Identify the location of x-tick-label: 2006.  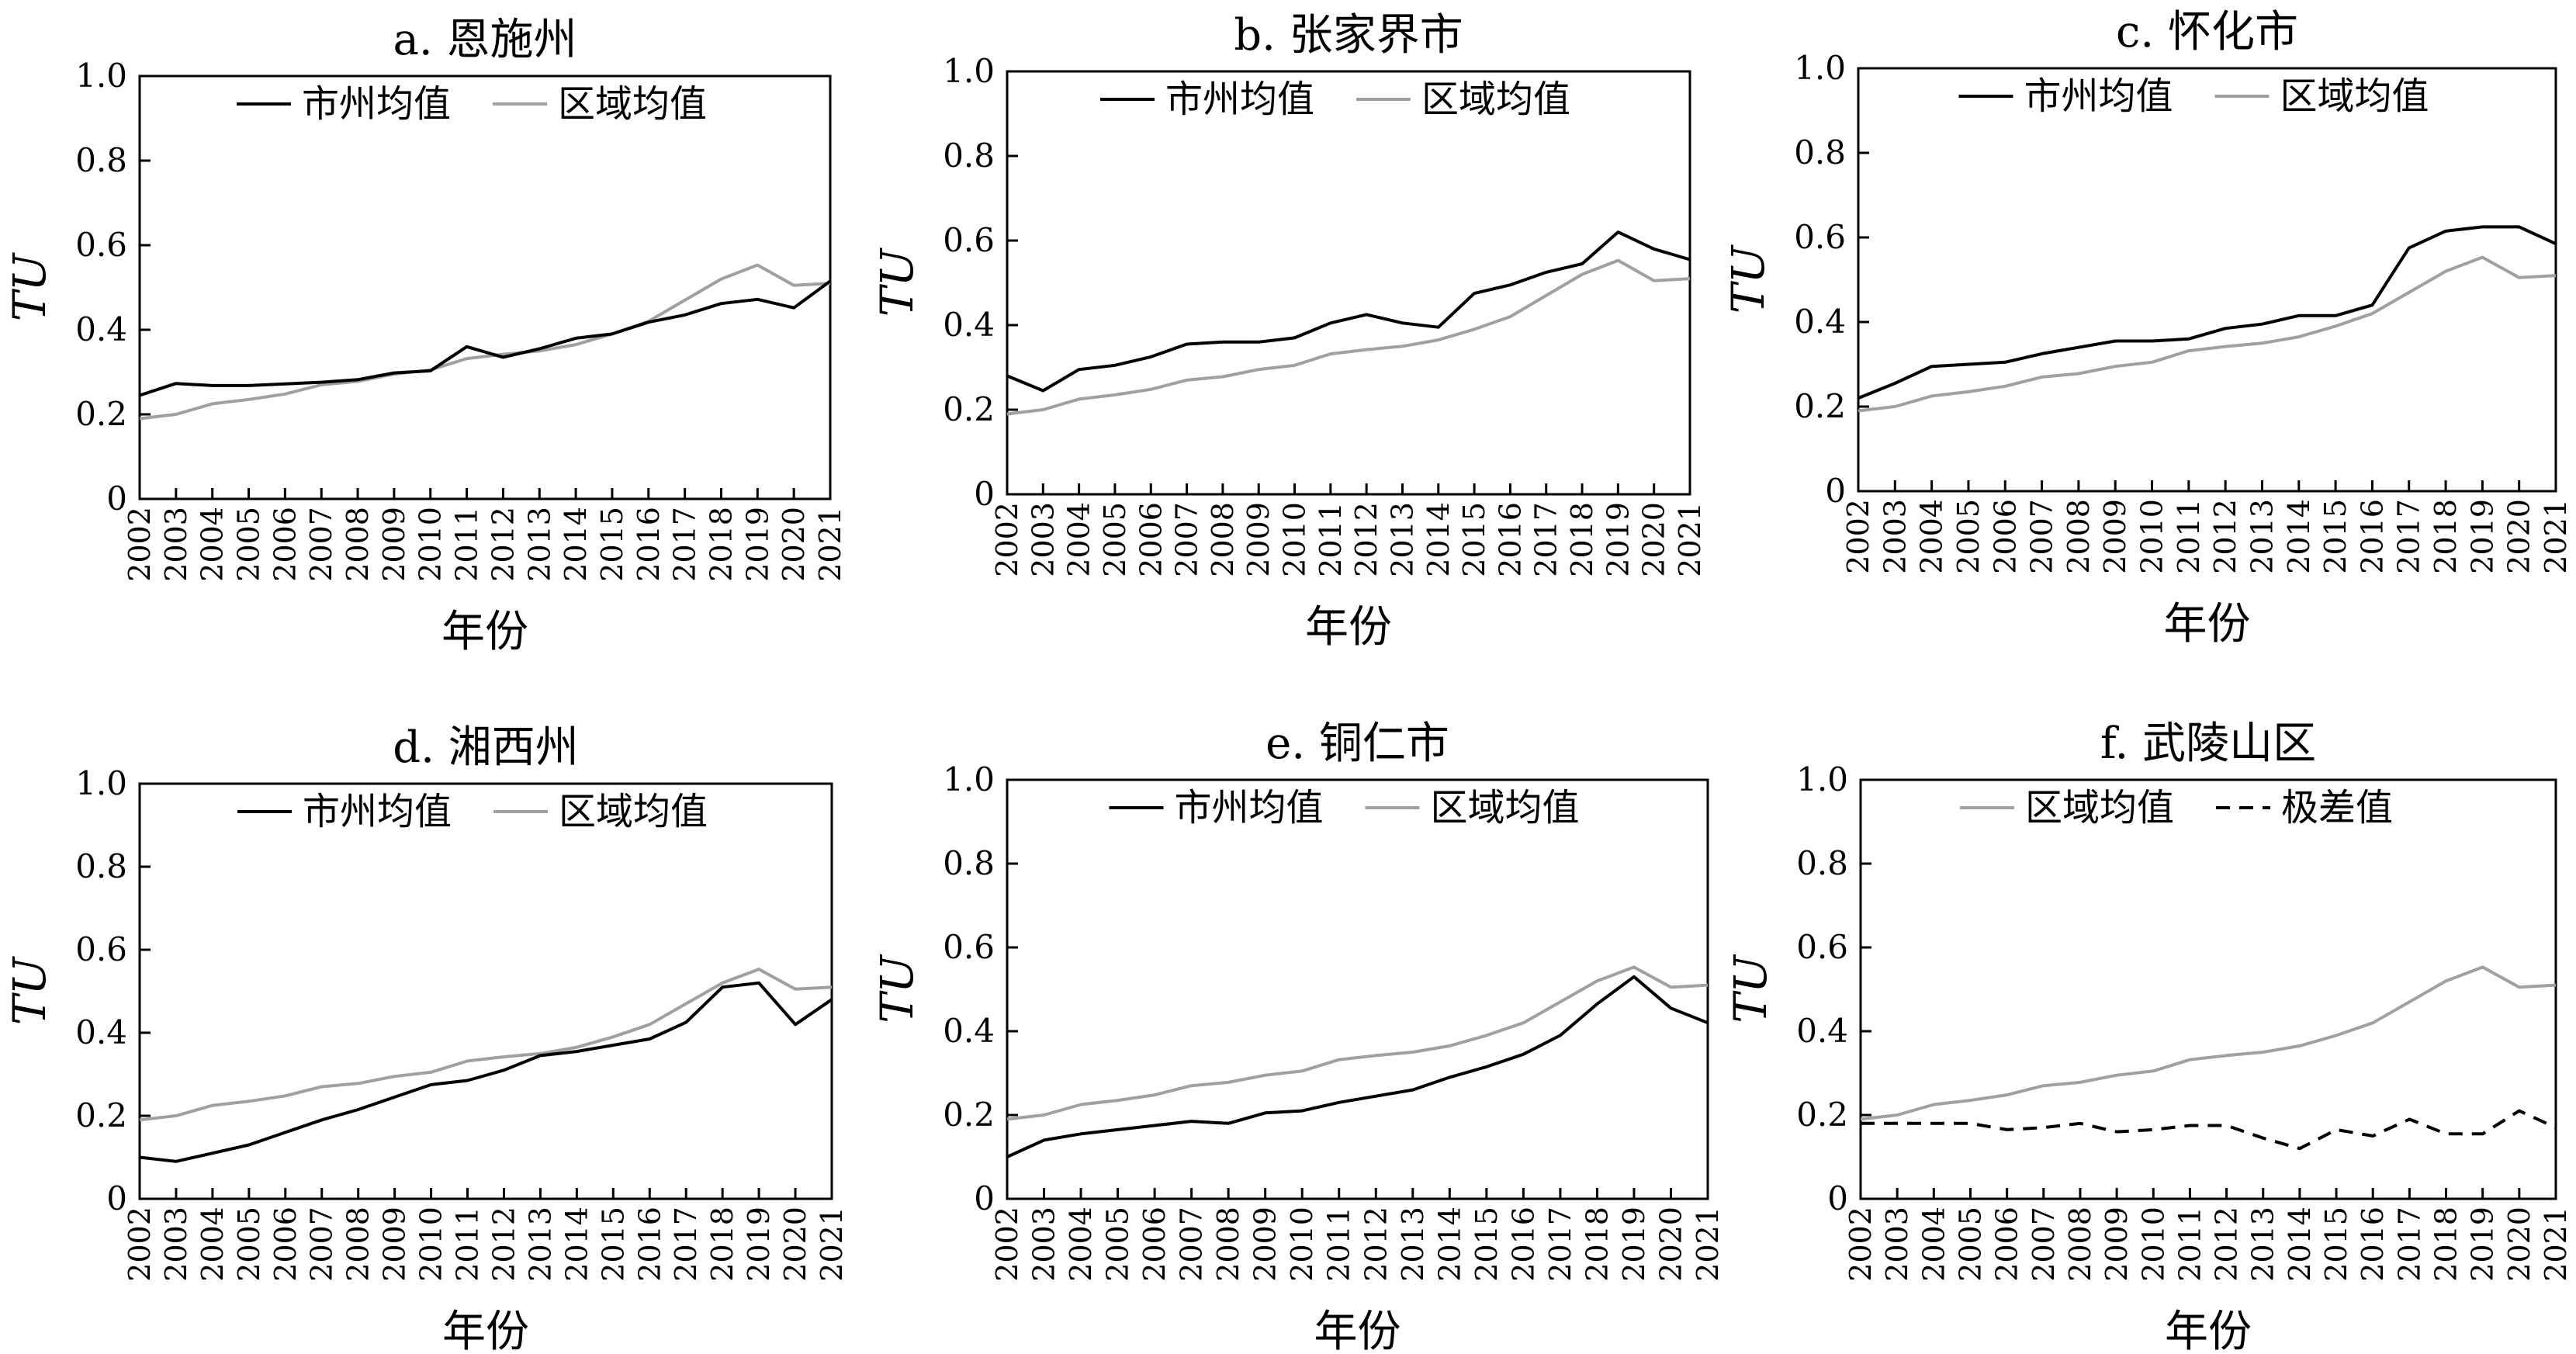
(2005, 537).